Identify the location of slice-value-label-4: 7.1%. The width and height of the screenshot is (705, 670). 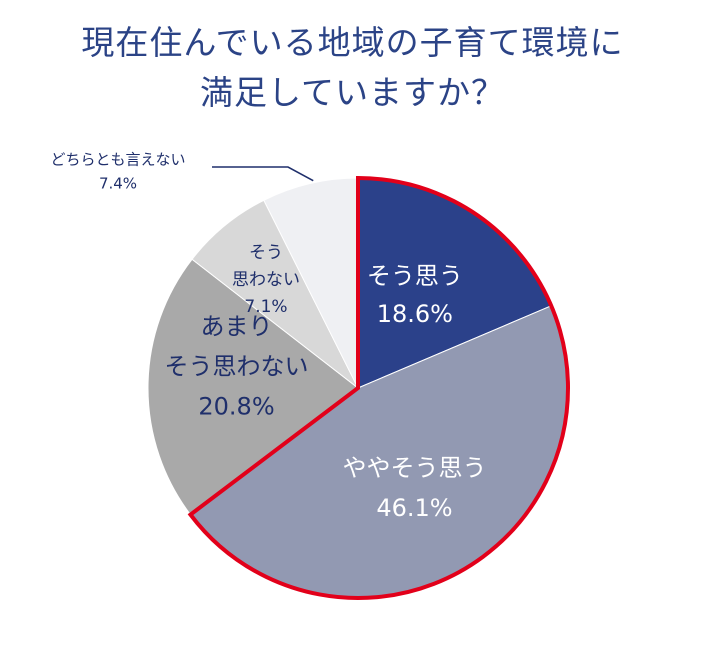
(265, 307).